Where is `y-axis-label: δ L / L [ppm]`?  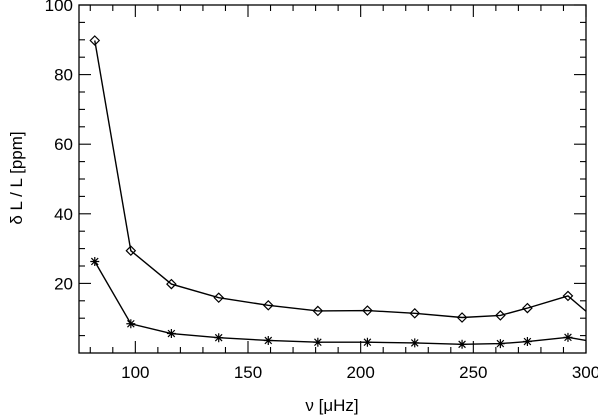 y-axis-label: δ L / L [ppm] is located at coordinates (16, 177).